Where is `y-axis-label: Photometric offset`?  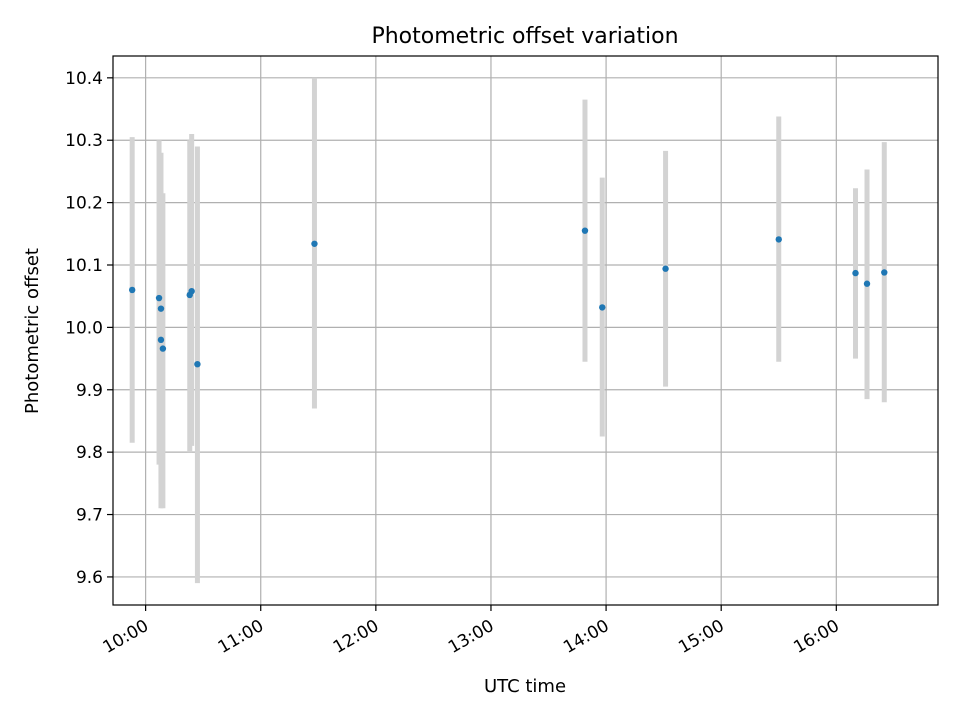 y-axis-label: Photometric offset is located at coordinates (32, 331).